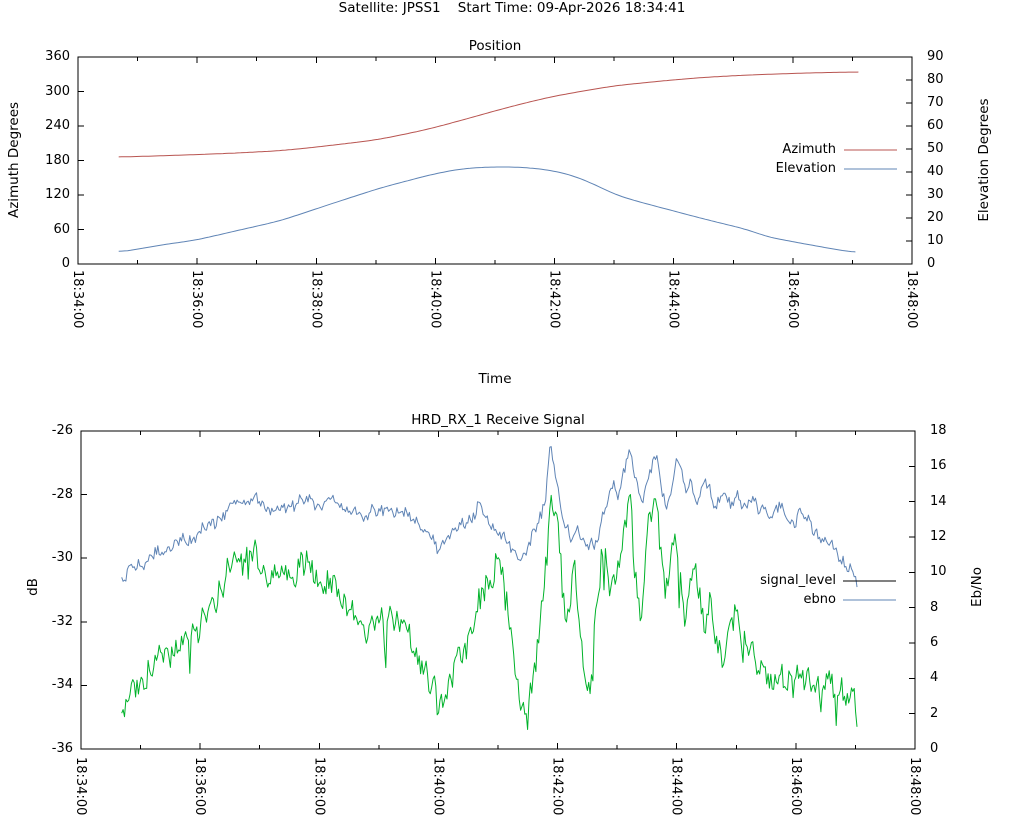  I want to click on y2-tick-label: 4, so click(934, 678).